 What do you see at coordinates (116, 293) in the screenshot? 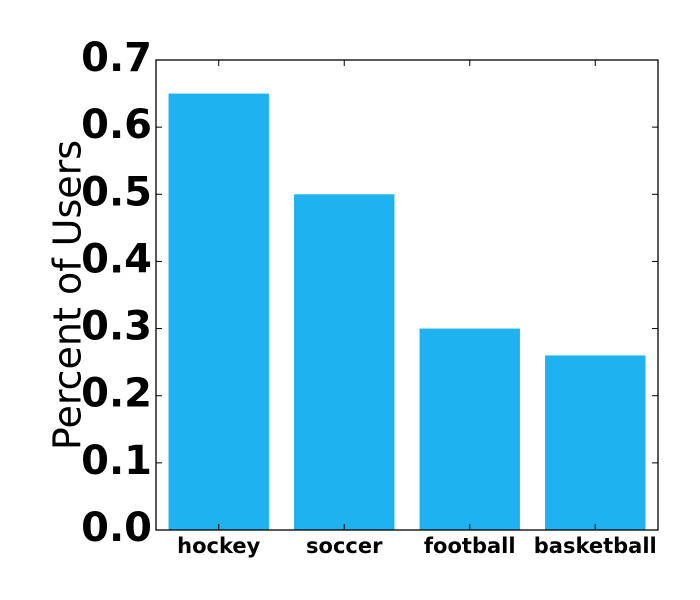
I see `y-tick-labels: 0.0 0.1 0.2 0.3 0.4 0.5 0.6 0.7` at bounding box center [116, 293].